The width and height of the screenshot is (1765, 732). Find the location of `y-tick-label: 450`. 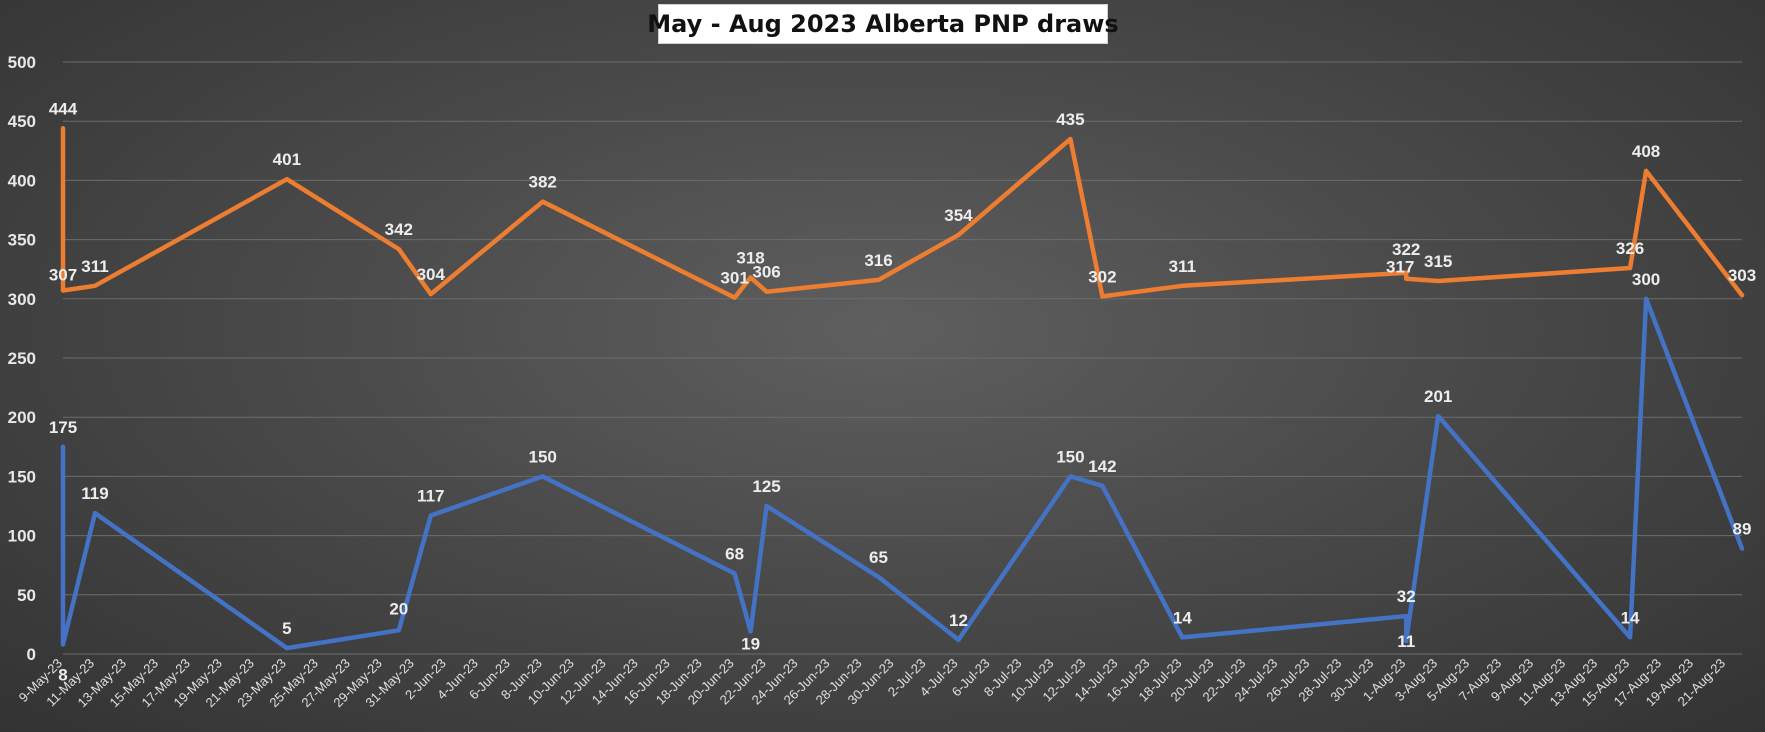

y-tick-label: 450 is located at coordinates (22, 121).